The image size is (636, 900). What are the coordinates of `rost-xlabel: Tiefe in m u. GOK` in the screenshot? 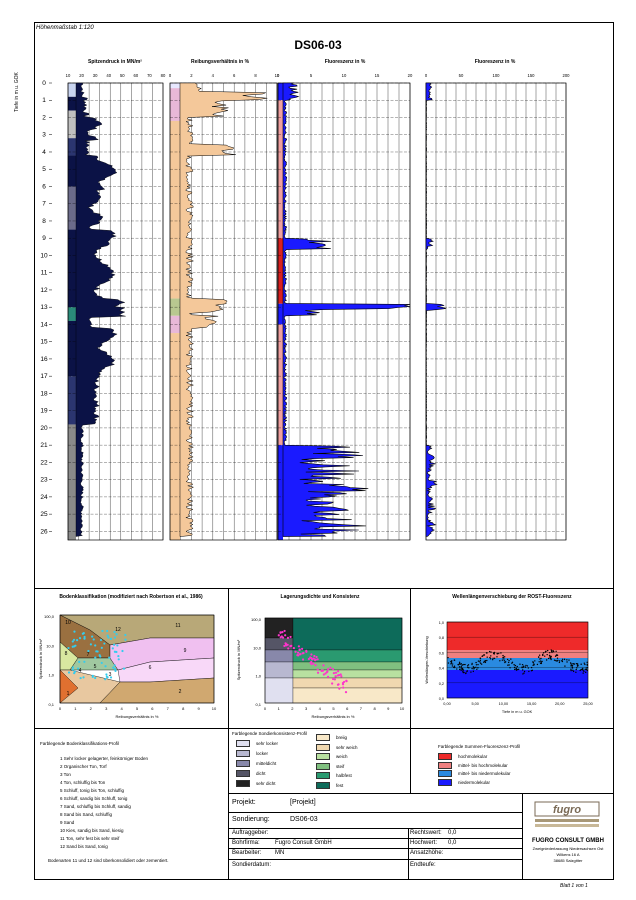 It's located at (517, 712).